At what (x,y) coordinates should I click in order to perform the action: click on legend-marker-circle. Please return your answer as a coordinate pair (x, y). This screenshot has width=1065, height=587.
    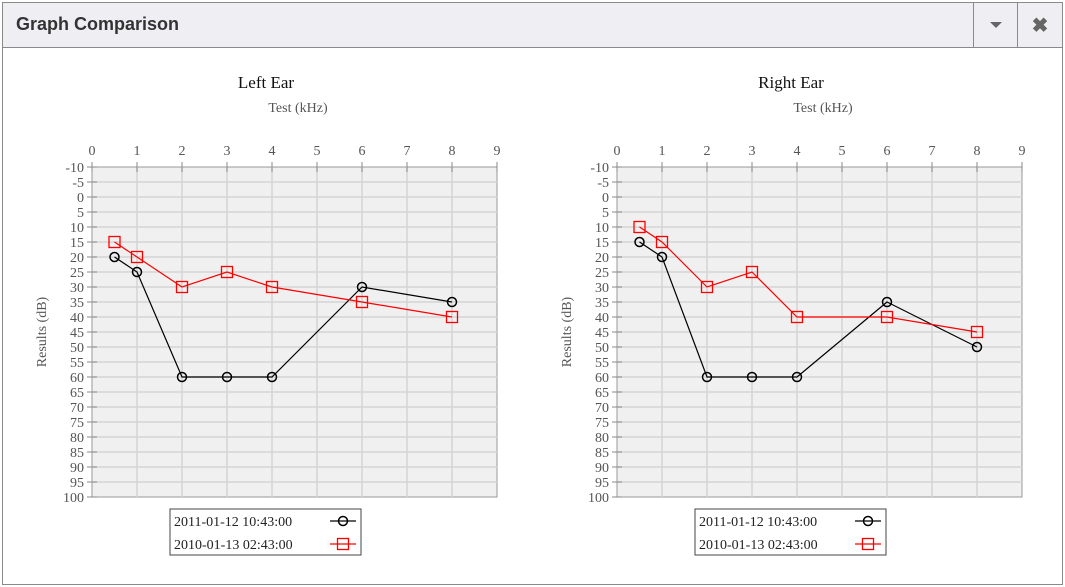
    Looking at the image, I should click on (343, 521).